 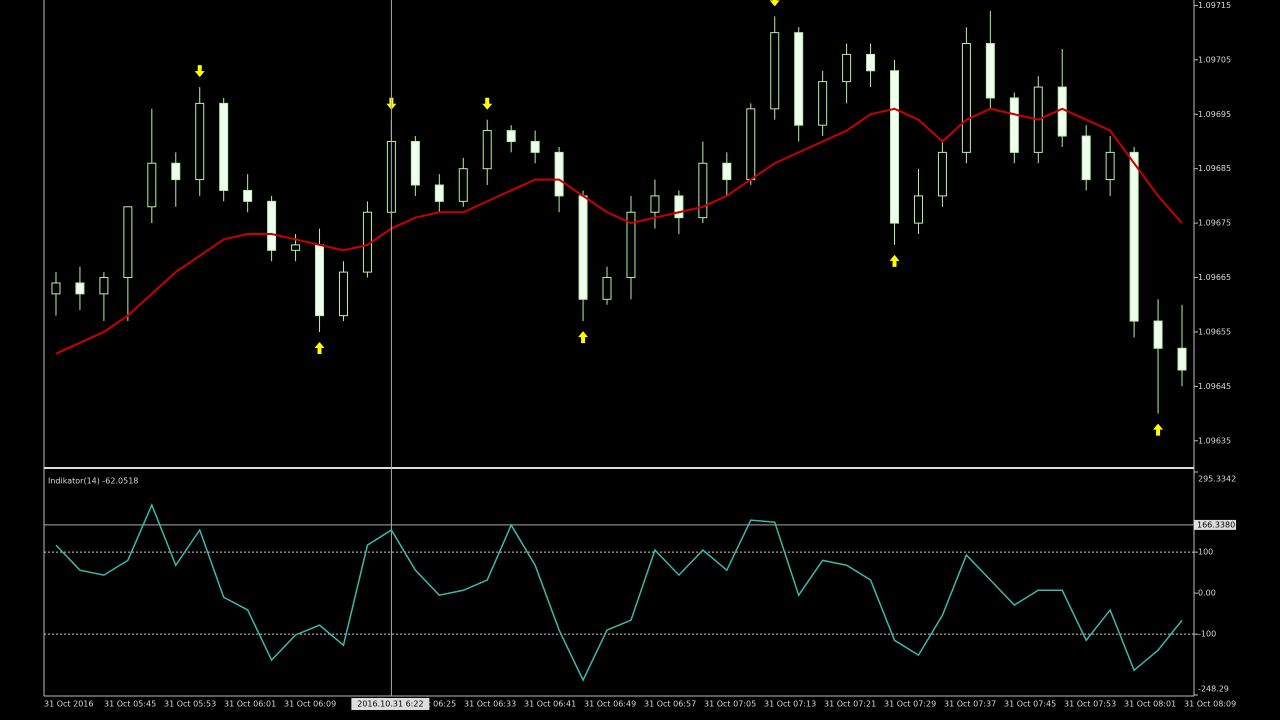 What do you see at coordinates (250, 704) in the screenshot?
I see `x-tick-label: 31 Oct 06:01` at bounding box center [250, 704].